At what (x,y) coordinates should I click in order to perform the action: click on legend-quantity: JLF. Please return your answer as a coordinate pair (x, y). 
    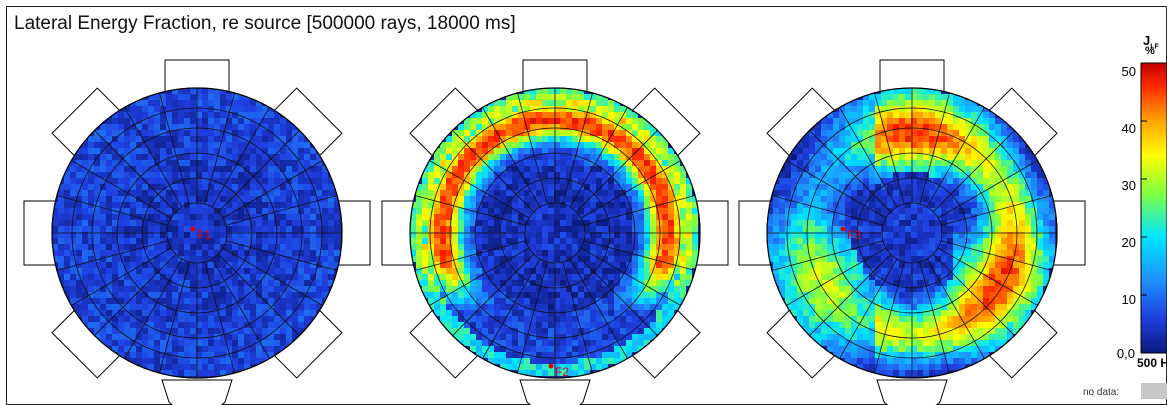
    Looking at the image, I should click on (1151, 42).